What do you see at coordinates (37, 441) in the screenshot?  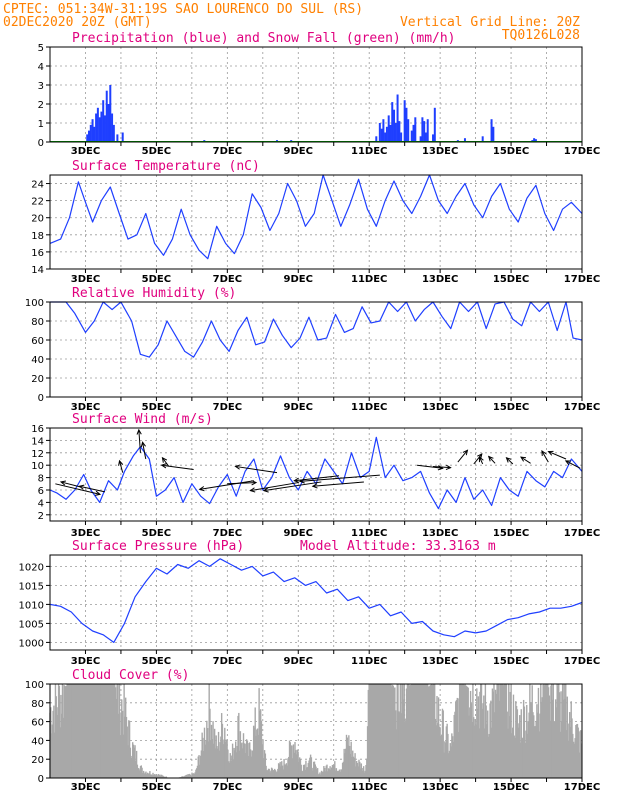 I see `y-tick-label: 14` at bounding box center [37, 441].